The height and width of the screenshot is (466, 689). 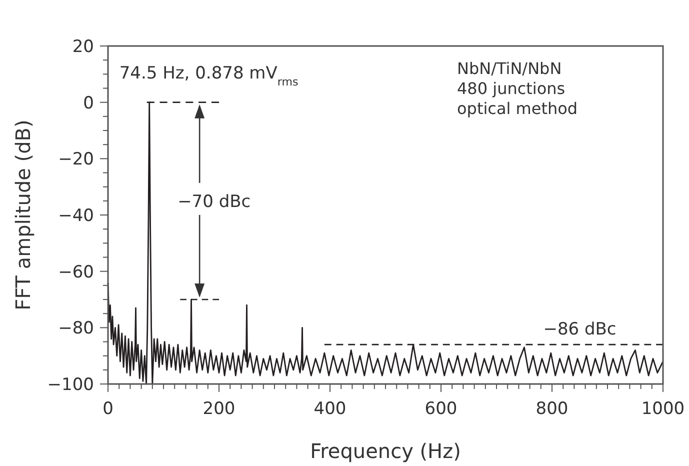 What do you see at coordinates (517, 108) in the screenshot?
I see `annotation: optical method` at bounding box center [517, 108].